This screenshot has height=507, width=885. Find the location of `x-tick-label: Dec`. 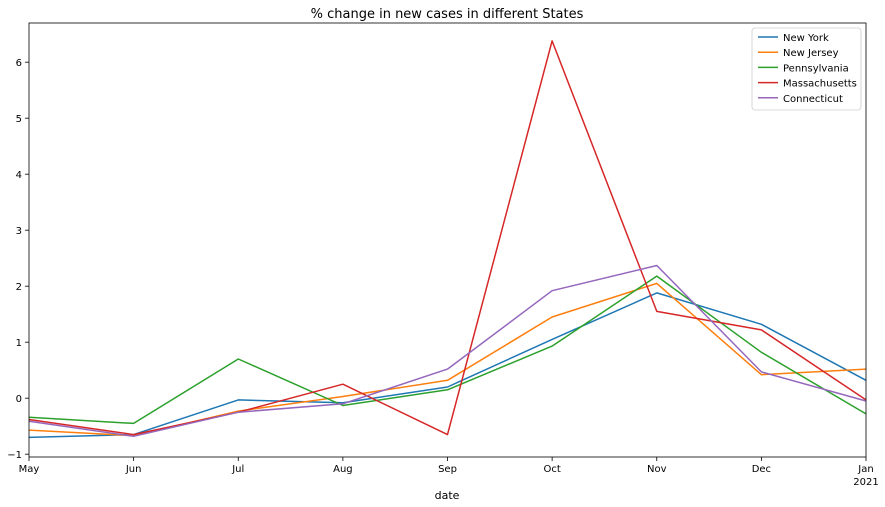

x-tick-label: Dec is located at coordinates (761, 469).